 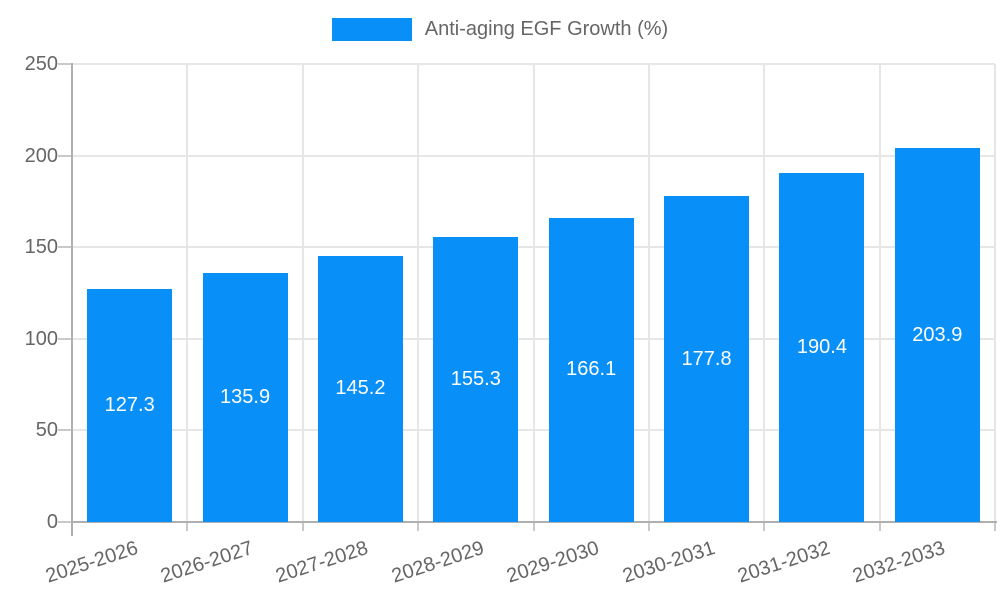 What do you see at coordinates (41, 338) in the screenshot?
I see `y-tick-label: 100` at bounding box center [41, 338].